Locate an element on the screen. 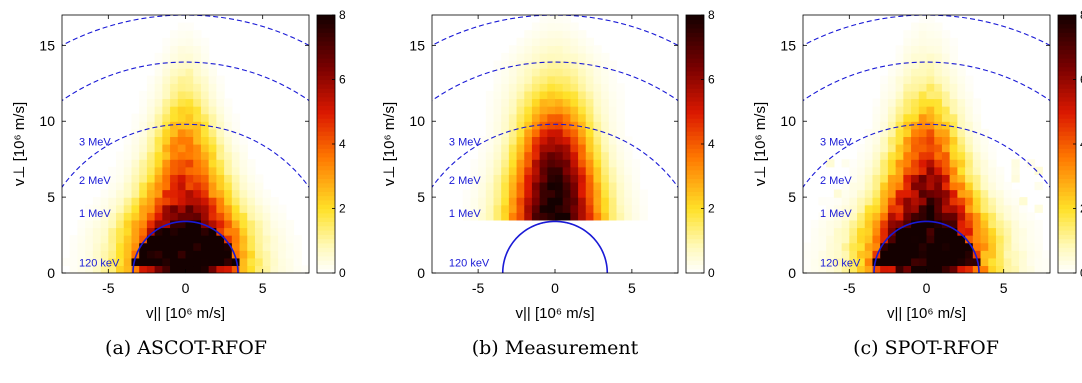 The image size is (1082, 383). colorbar-tick-label: 2 is located at coordinates (1081, 209).